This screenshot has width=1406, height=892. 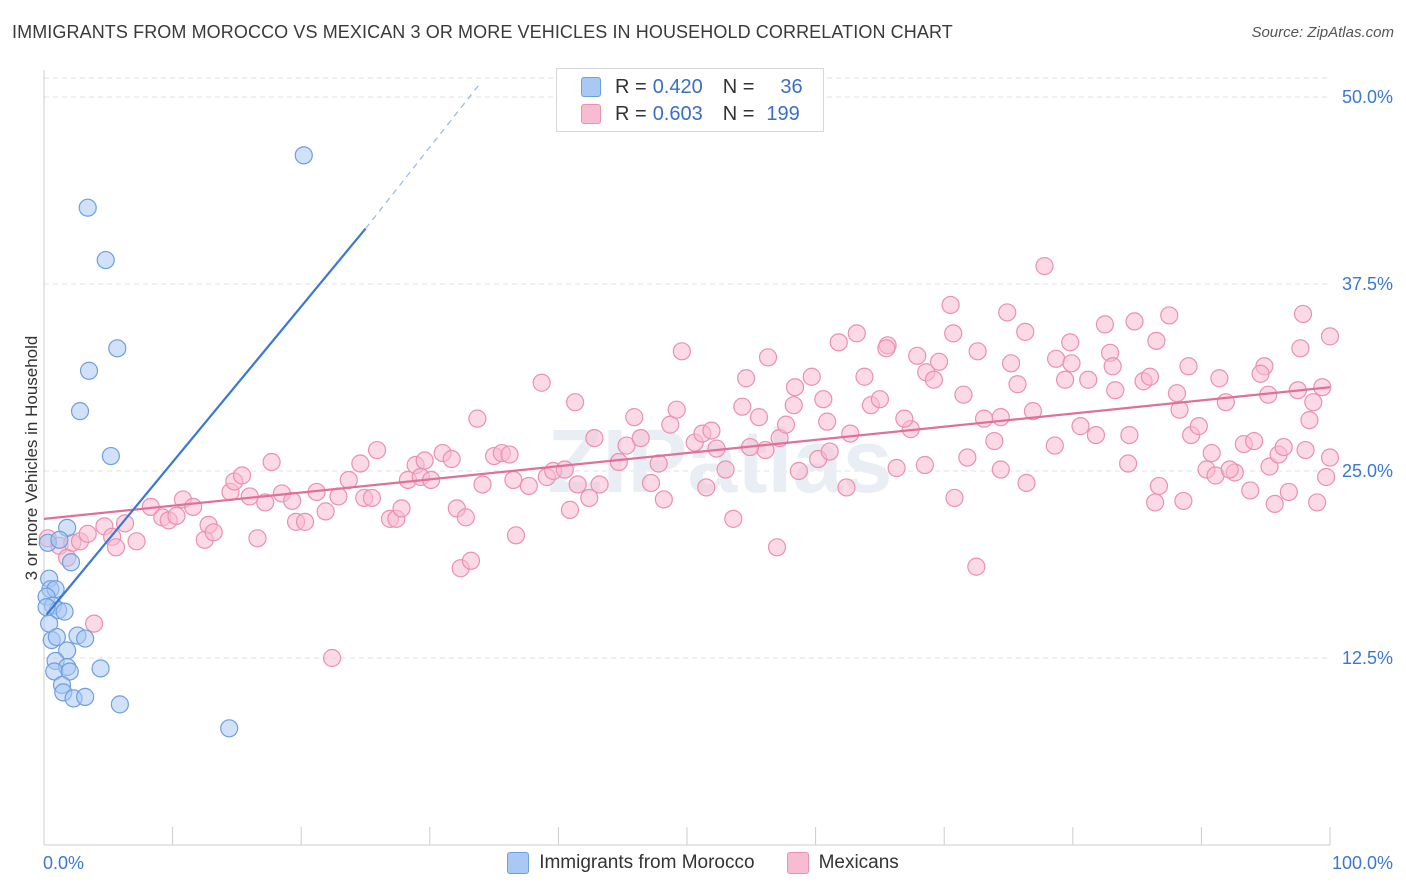 What do you see at coordinates (677, 113) in the screenshot?
I see `legend-r-value: 0.603` at bounding box center [677, 113].